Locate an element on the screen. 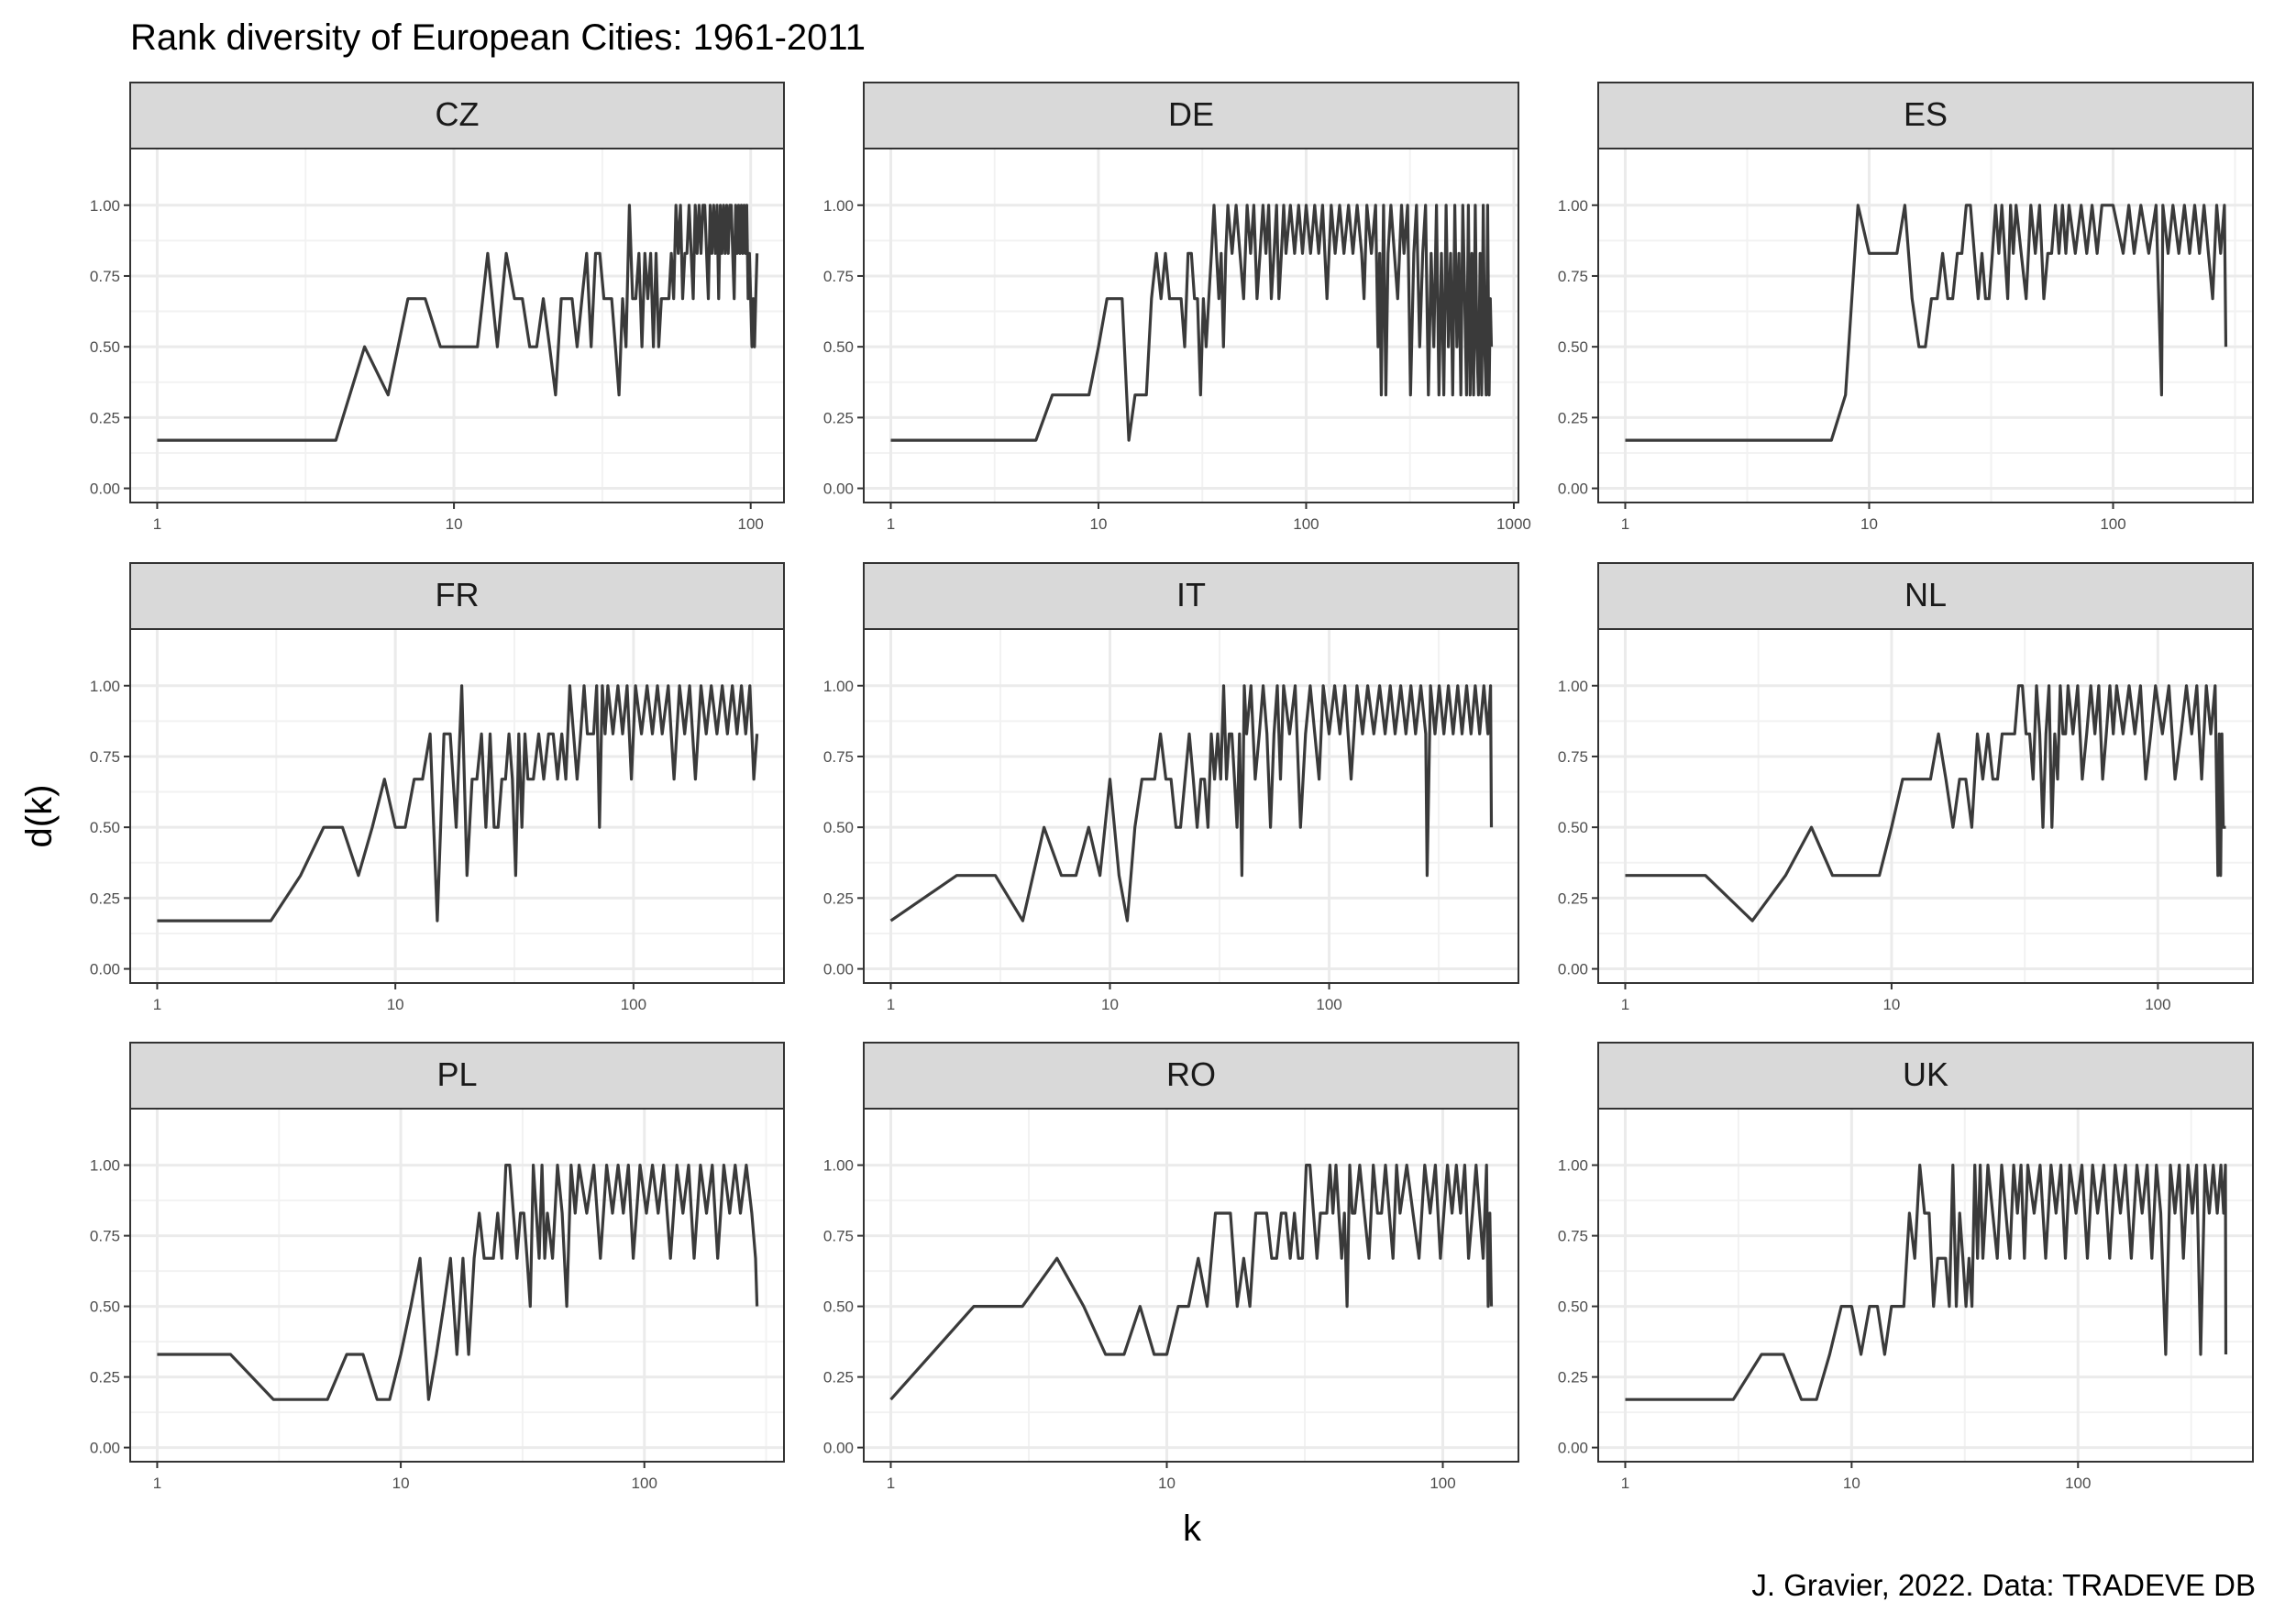 The image size is (2274, 1624). facet-strip-label: IT is located at coordinates (1191, 594).